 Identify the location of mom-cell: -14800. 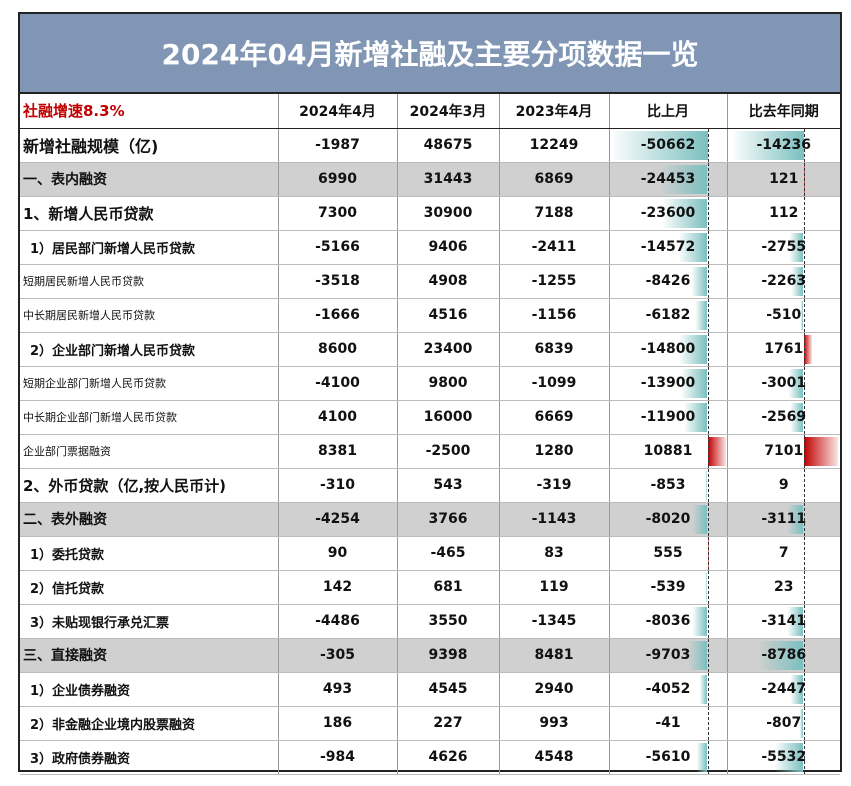
(668, 349).